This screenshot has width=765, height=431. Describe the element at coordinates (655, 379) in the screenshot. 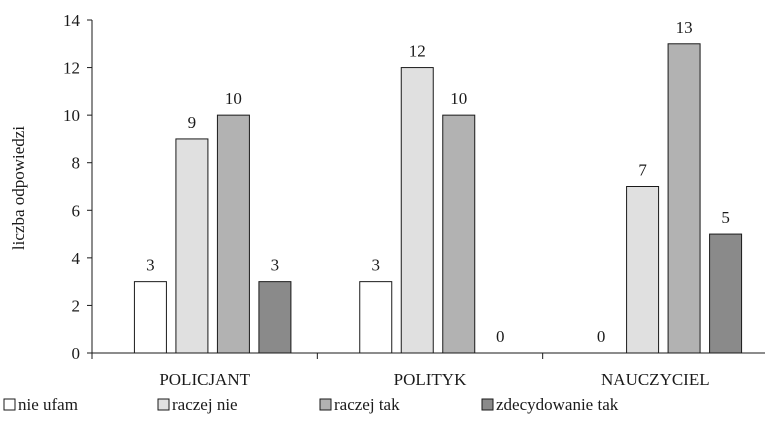

I see `category-label-nauczyciel: NAUCZYCIEL` at that location.